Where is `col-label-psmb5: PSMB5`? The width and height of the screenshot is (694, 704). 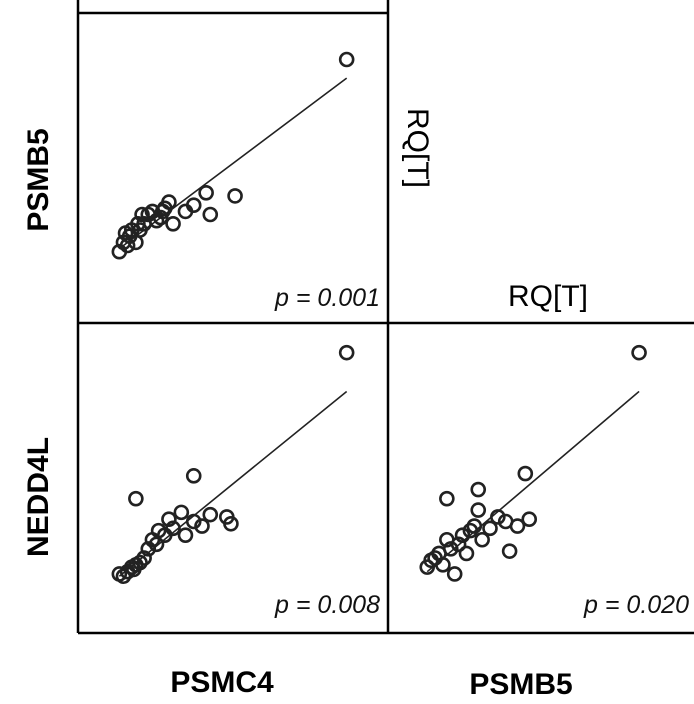 col-label-psmb5: PSMB5 is located at coordinates (520, 684).